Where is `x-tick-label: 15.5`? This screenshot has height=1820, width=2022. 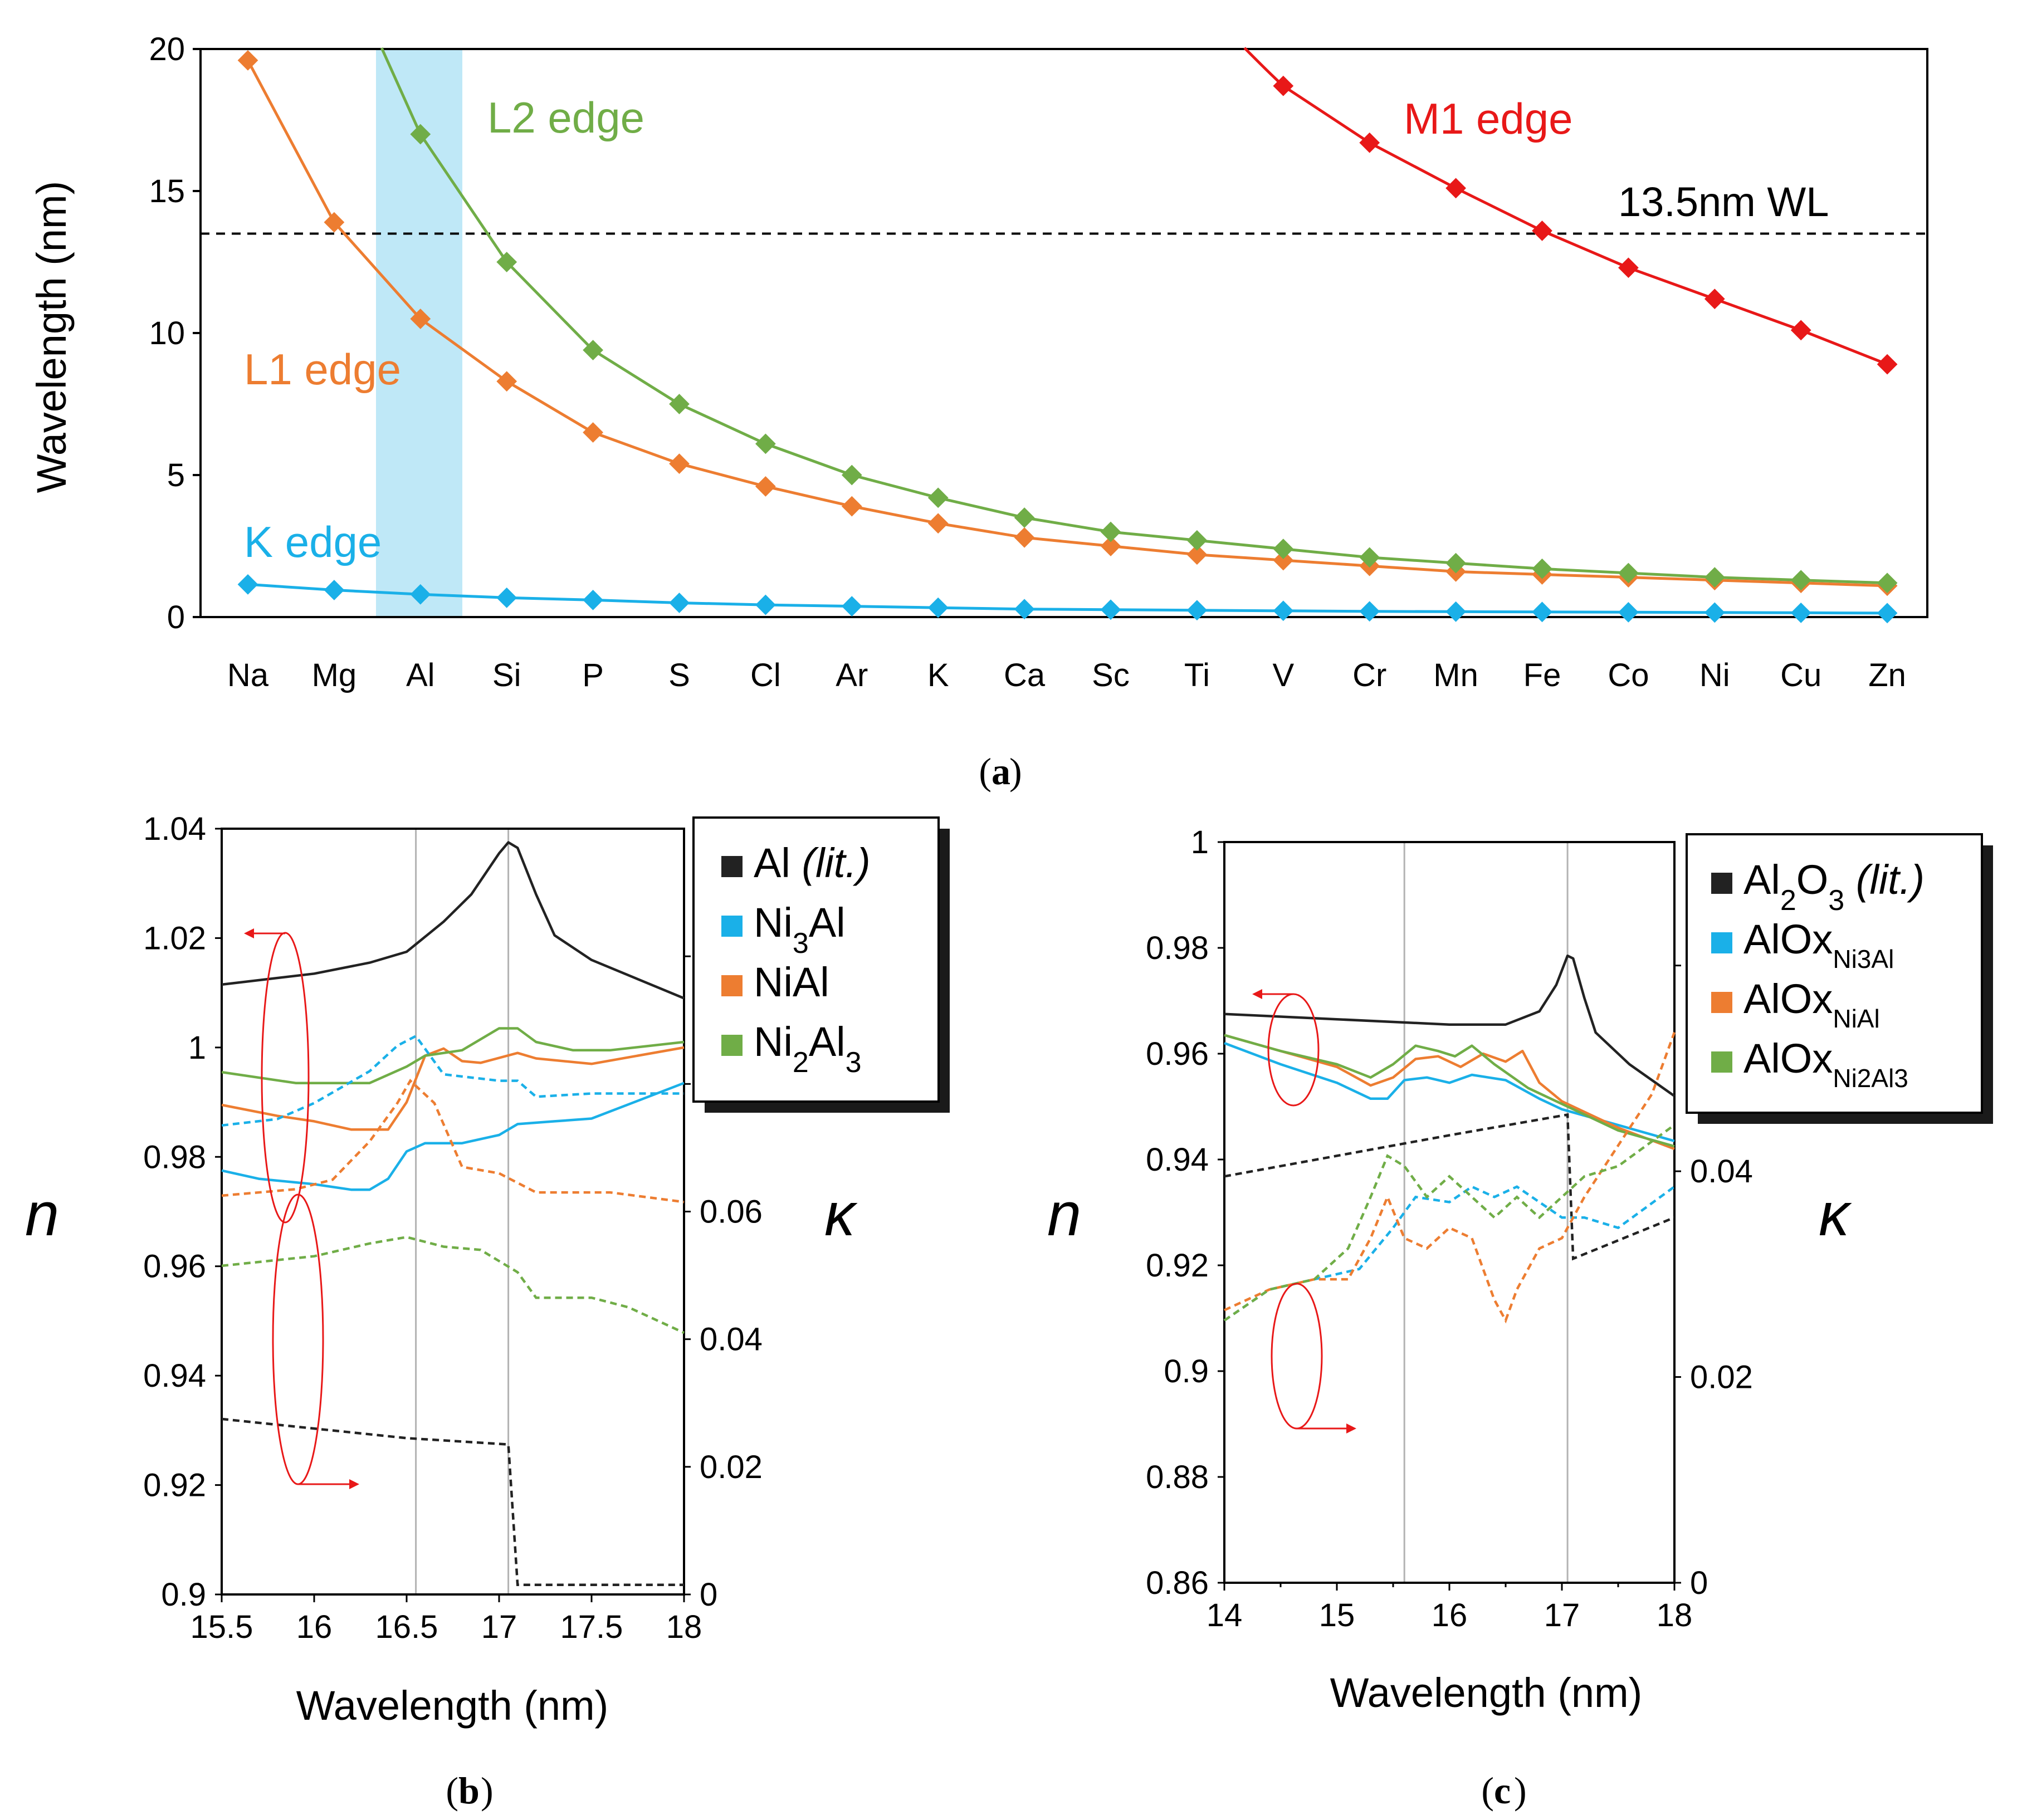 x-tick-label: 15.5 is located at coordinates (222, 1627).